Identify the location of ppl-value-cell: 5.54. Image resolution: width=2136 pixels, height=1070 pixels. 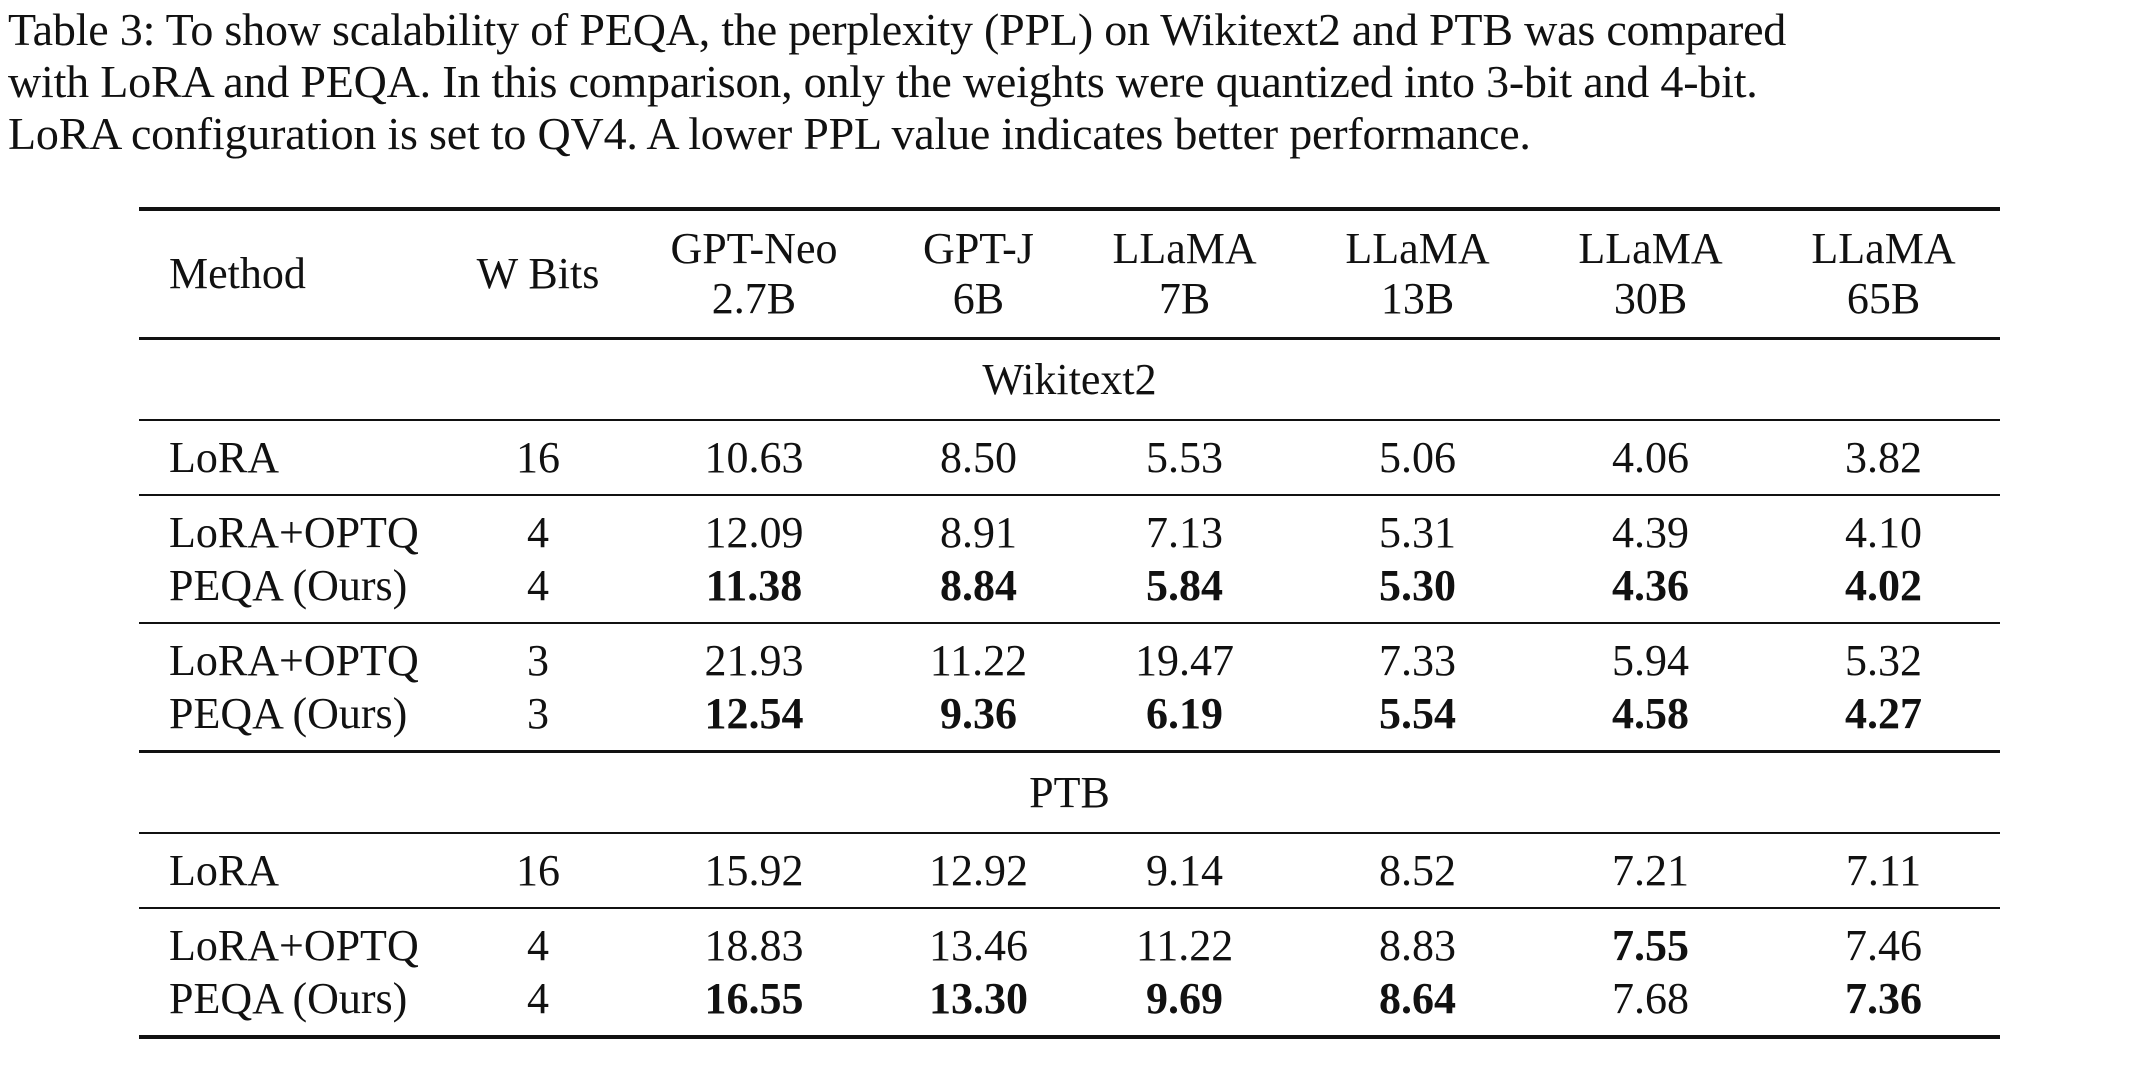
(1418, 713).